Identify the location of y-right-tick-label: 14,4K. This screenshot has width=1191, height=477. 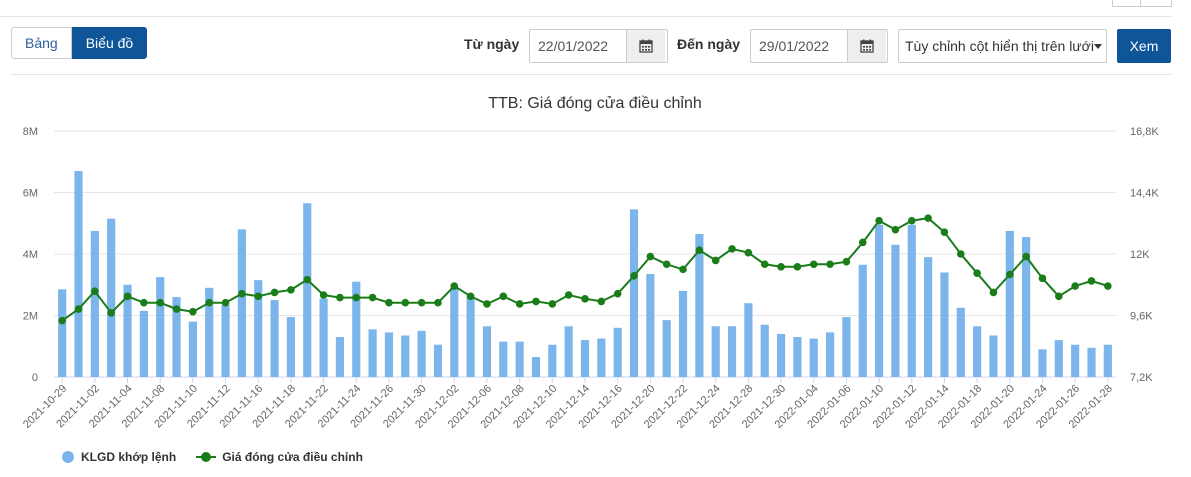
(1144, 194).